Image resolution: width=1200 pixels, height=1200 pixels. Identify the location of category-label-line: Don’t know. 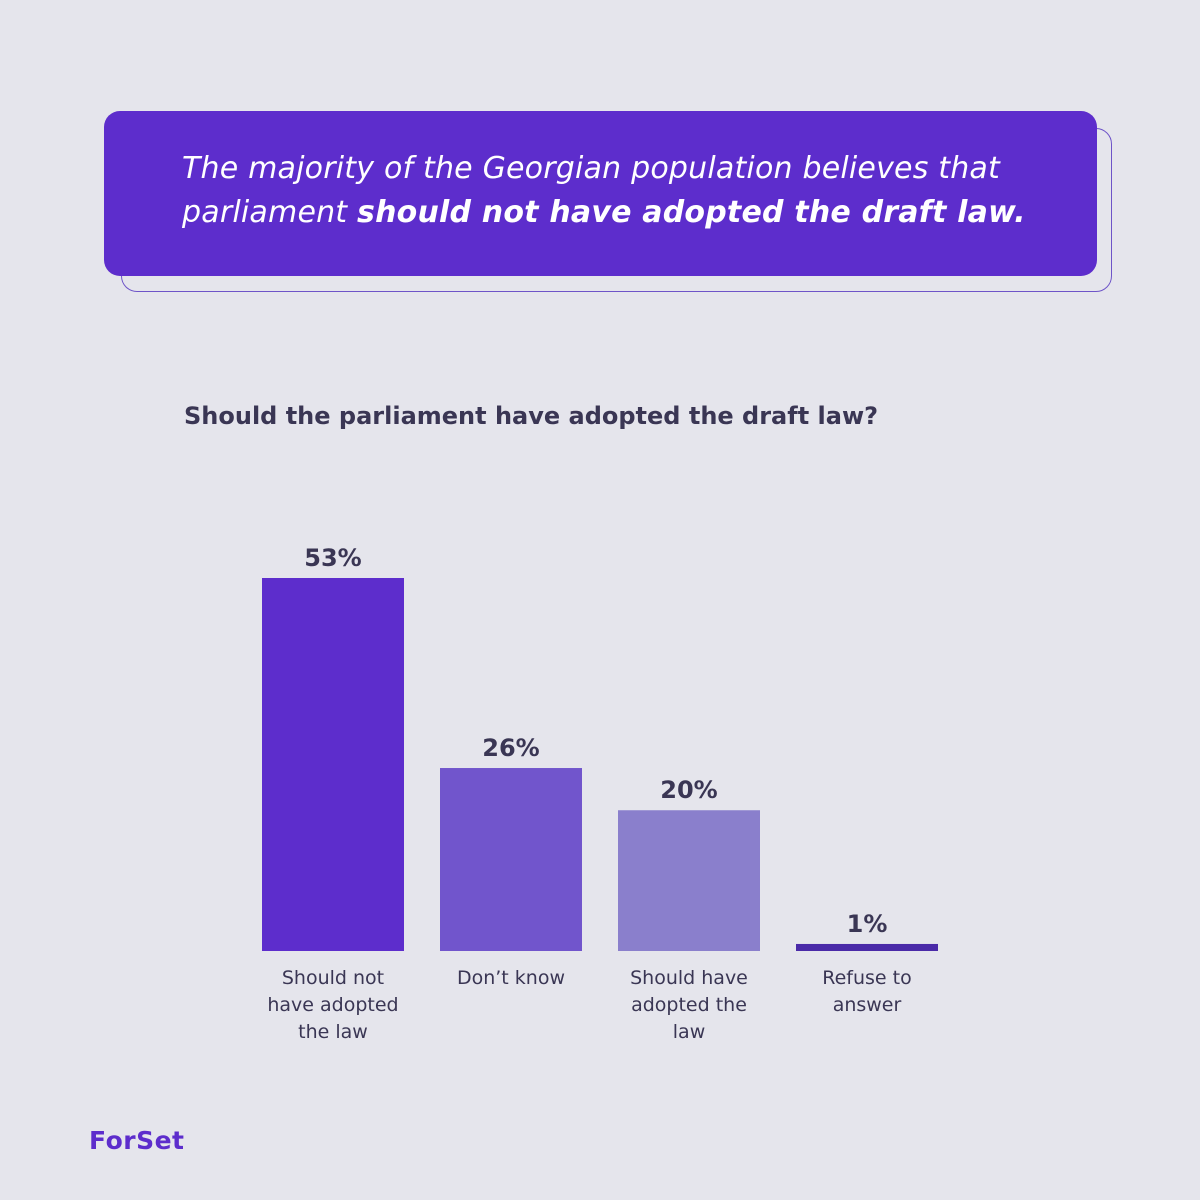
(511, 978).